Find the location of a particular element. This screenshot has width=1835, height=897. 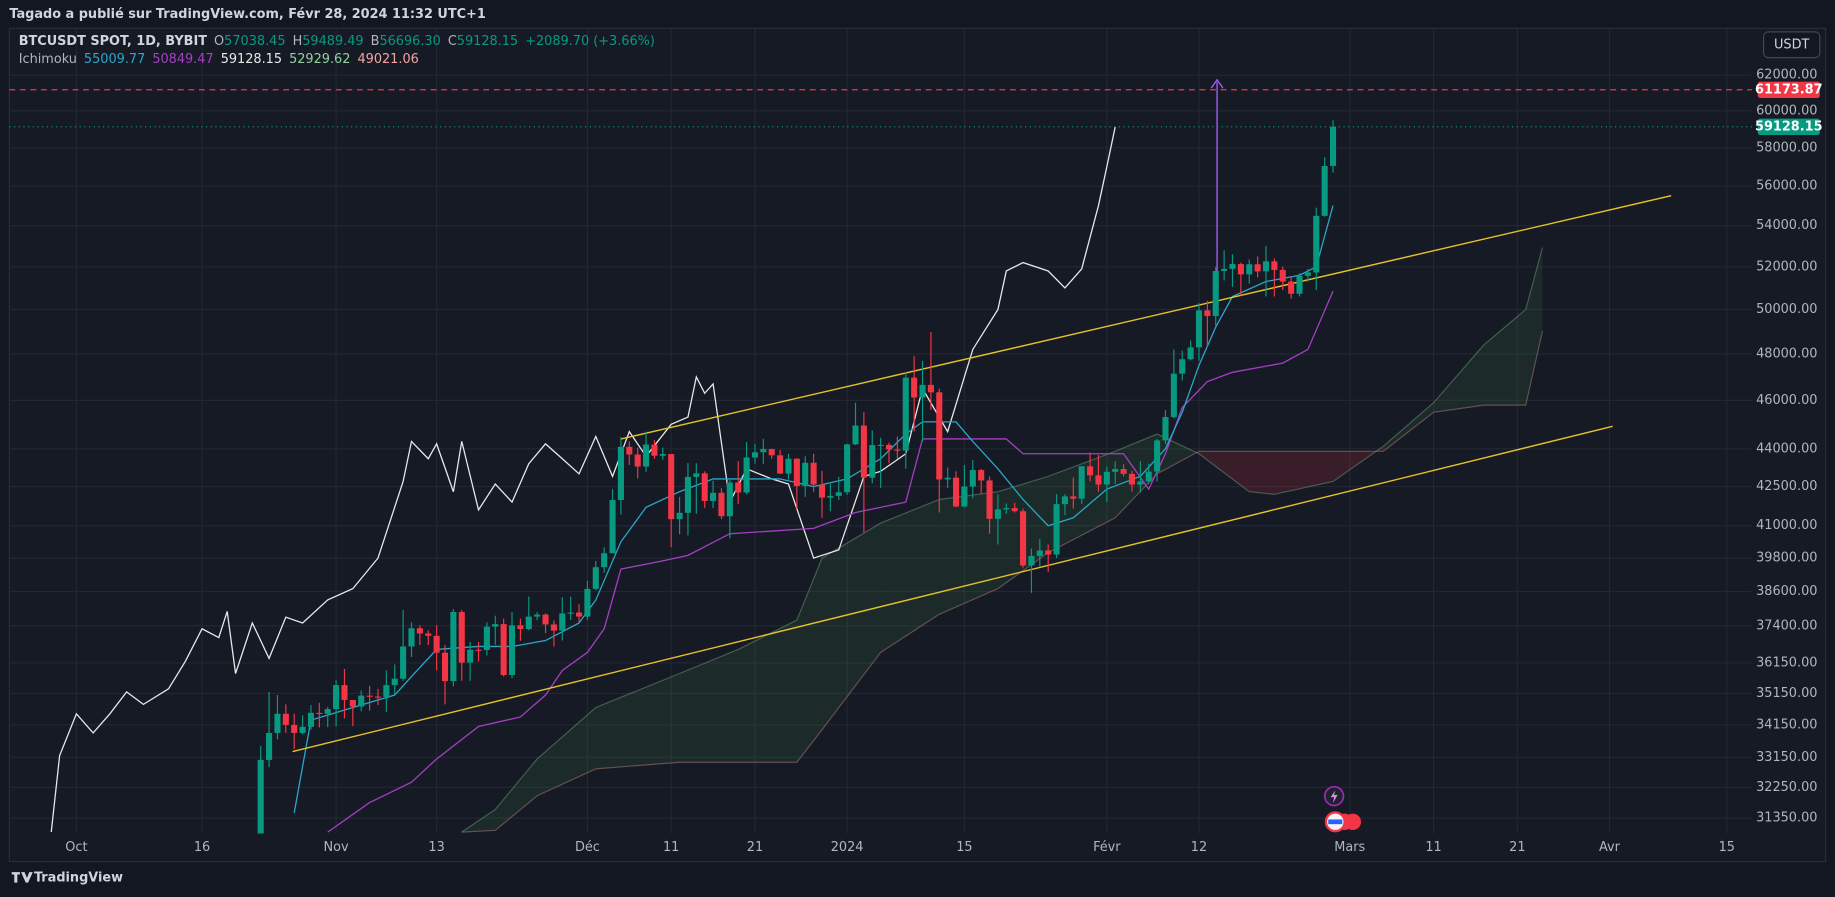

arrow-head is located at coordinates (1217, 83).